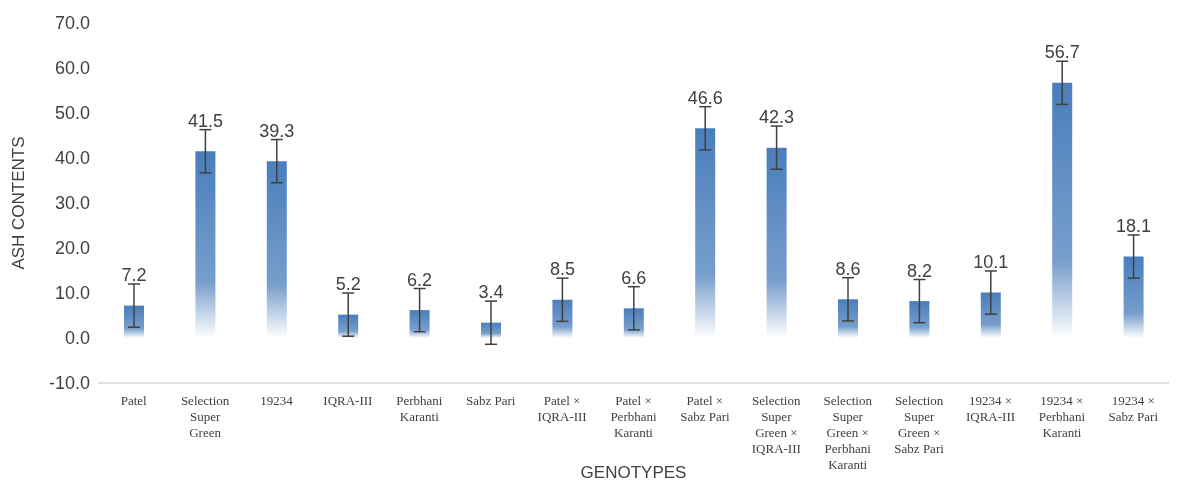 The image size is (1187, 496). What do you see at coordinates (72, 68) in the screenshot?
I see `y-tick-label: 60.0` at bounding box center [72, 68].